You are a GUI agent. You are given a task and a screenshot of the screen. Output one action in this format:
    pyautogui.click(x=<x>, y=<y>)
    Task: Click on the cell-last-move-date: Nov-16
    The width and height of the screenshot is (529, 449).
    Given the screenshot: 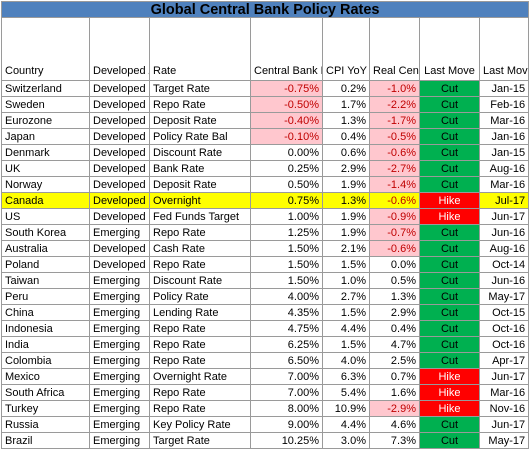 What is the action you would take?
    pyautogui.click(x=503, y=408)
    